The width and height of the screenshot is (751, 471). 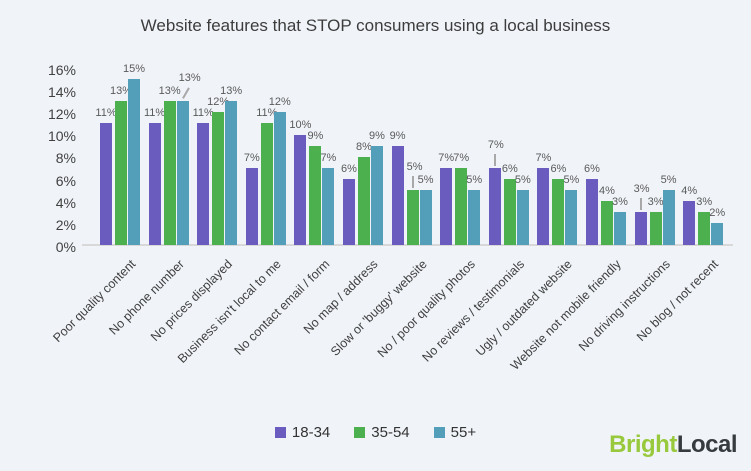 I want to click on value-label: 10%, so click(x=300, y=124).